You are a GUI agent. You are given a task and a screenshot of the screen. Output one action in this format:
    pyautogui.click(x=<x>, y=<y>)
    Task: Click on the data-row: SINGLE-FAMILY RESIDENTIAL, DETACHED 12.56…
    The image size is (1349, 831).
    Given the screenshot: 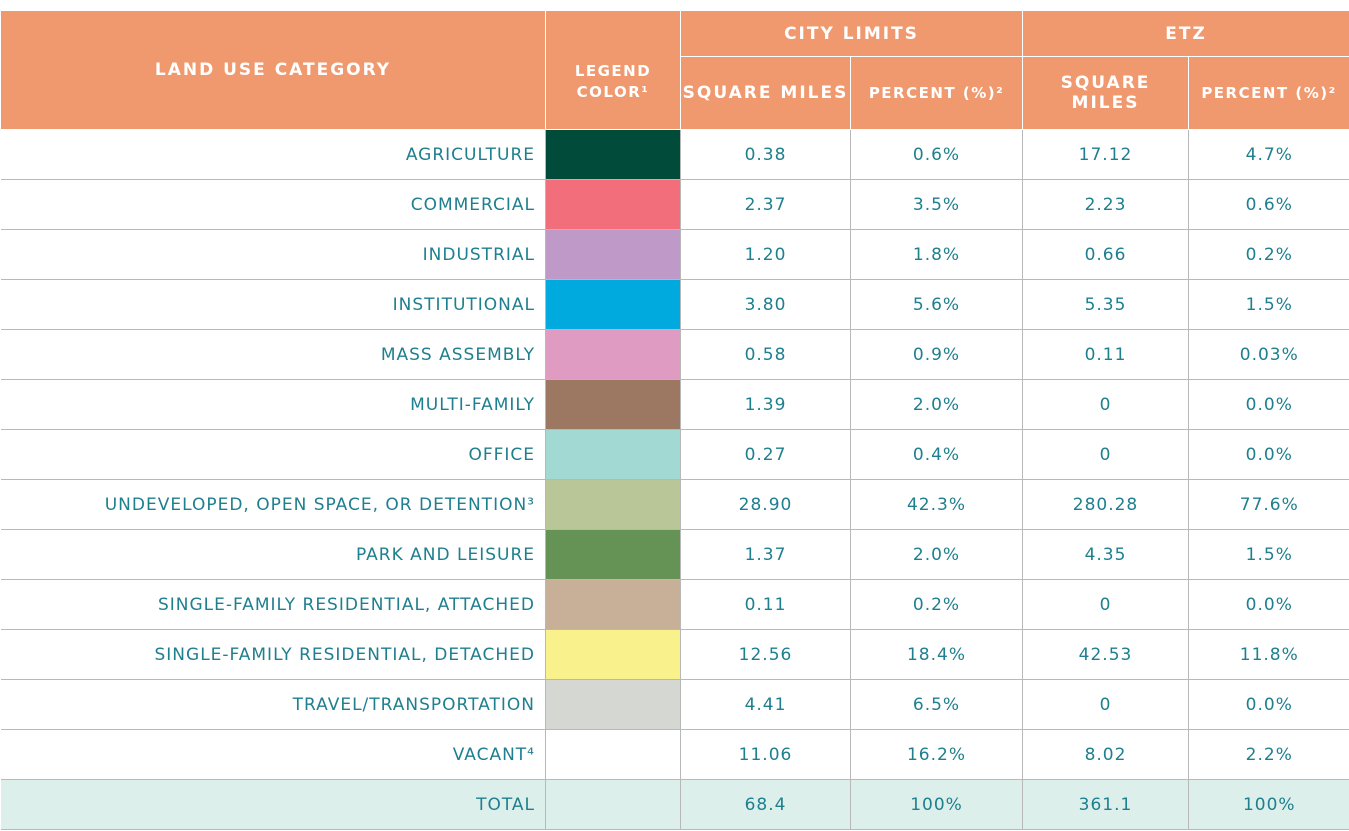 What is the action you would take?
    pyautogui.click(x=674, y=654)
    